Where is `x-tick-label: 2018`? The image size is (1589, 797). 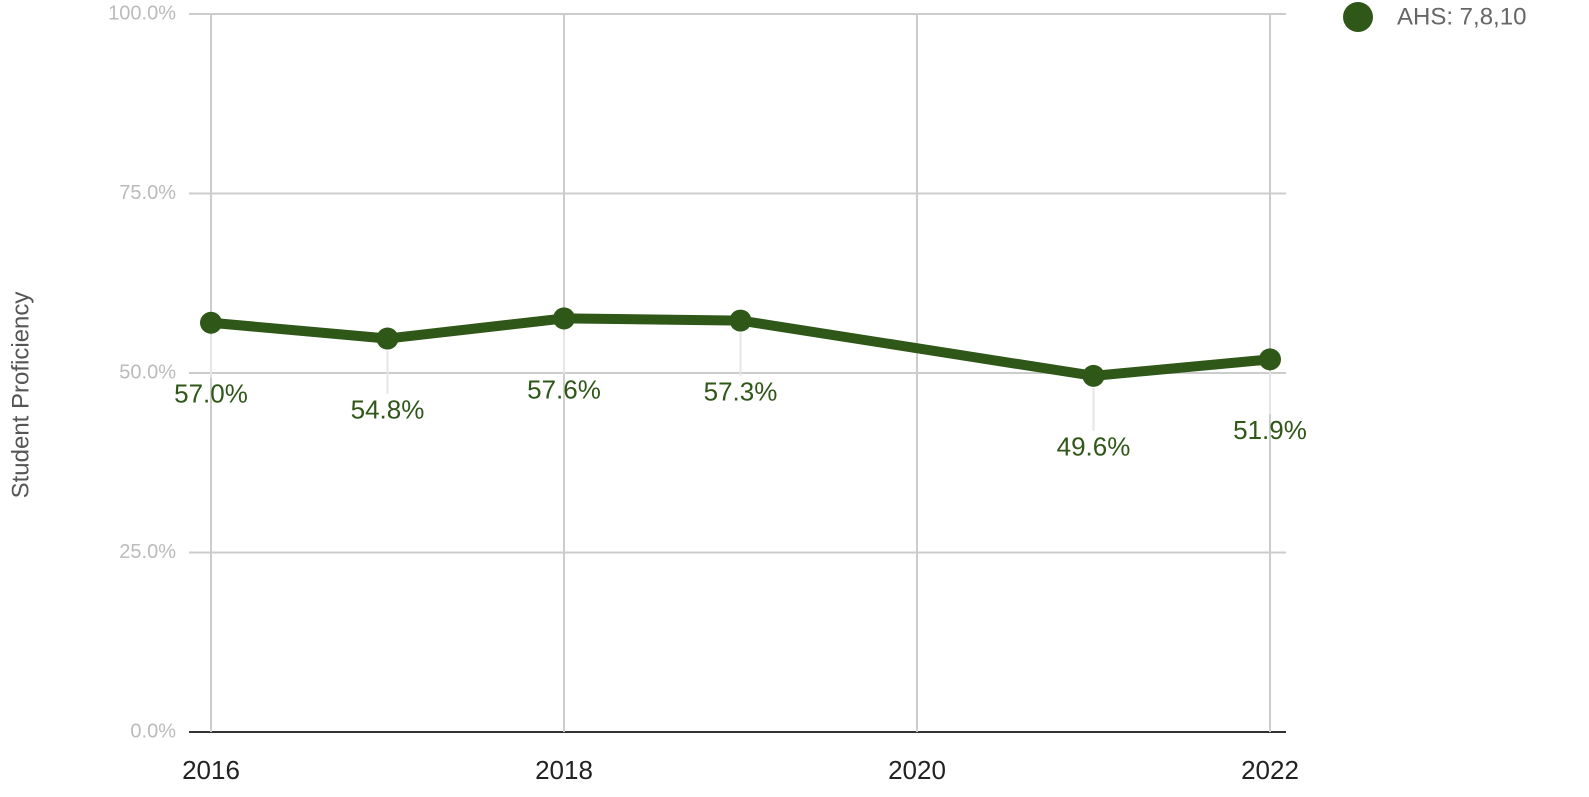 x-tick-label: 2018 is located at coordinates (564, 770).